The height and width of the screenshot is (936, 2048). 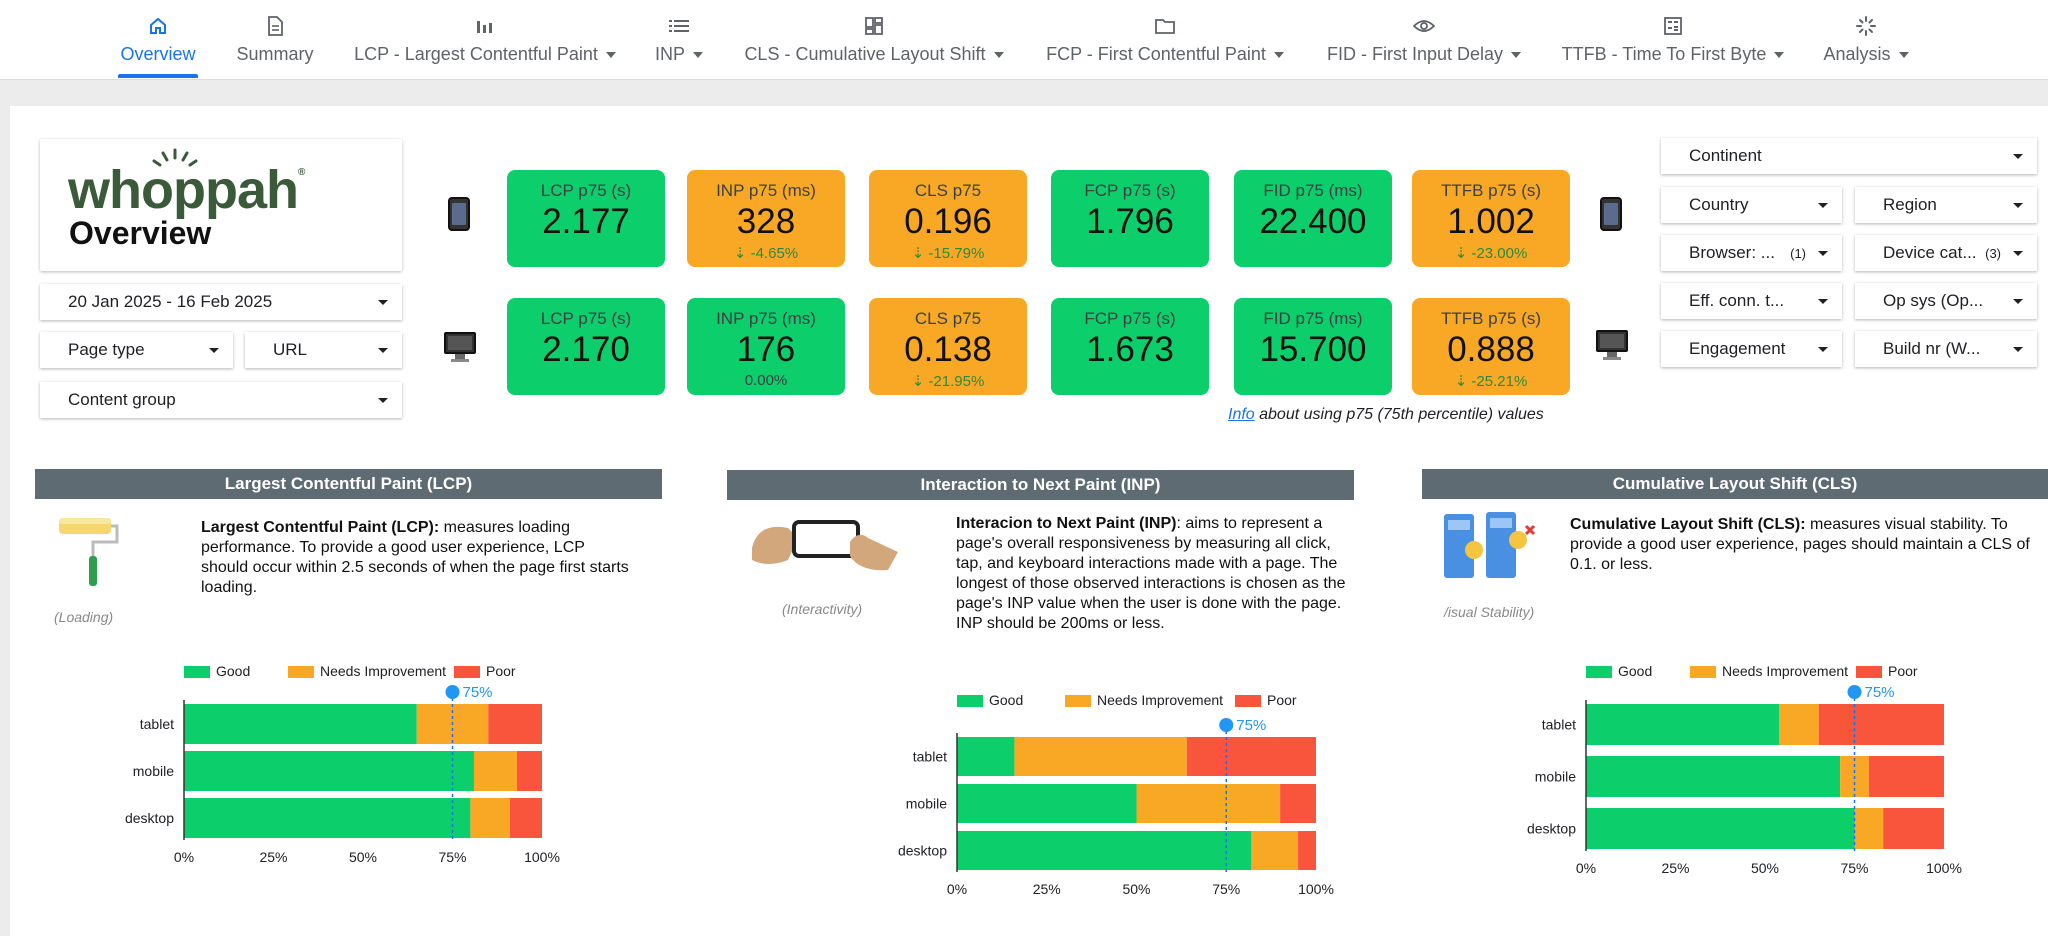 What do you see at coordinates (106, 349) in the screenshot?
I see `page-type-label: Page type` at bounding box center [106, 349].